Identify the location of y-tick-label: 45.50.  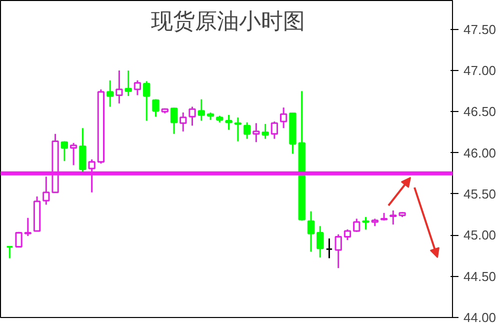
(480, 194).